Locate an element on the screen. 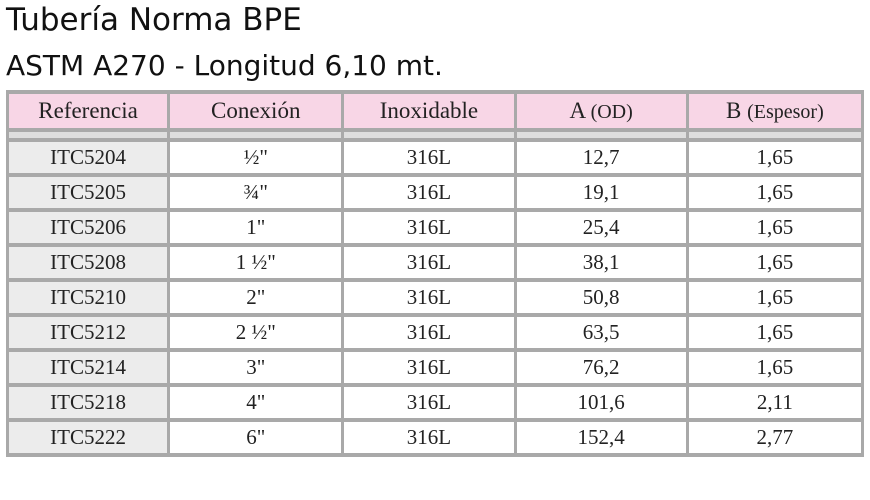  cell-conexion: 2 ½" is located at coordinates (256, 332).